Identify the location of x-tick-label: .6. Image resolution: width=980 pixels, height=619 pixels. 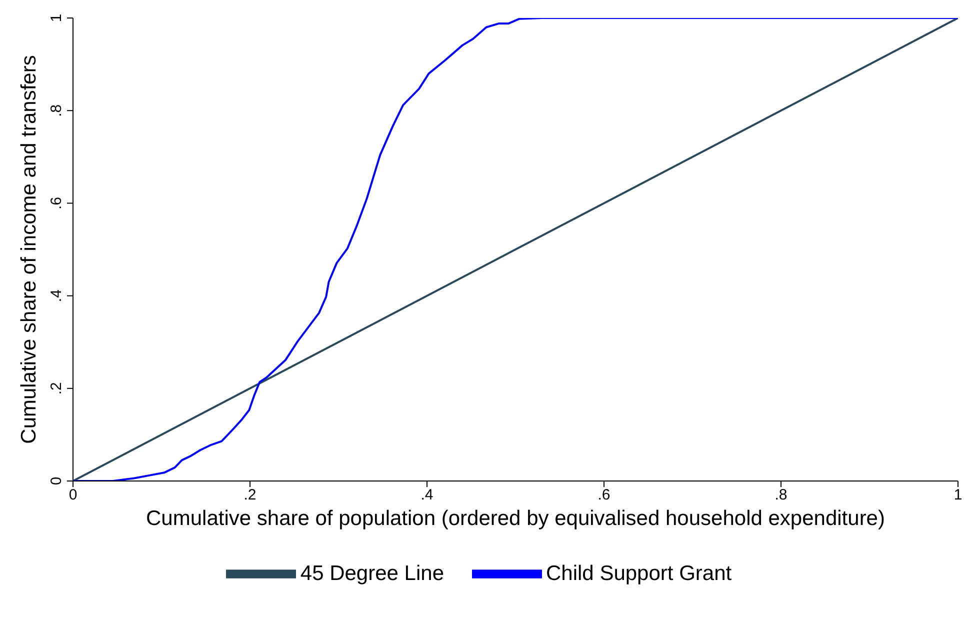
(604, 495).